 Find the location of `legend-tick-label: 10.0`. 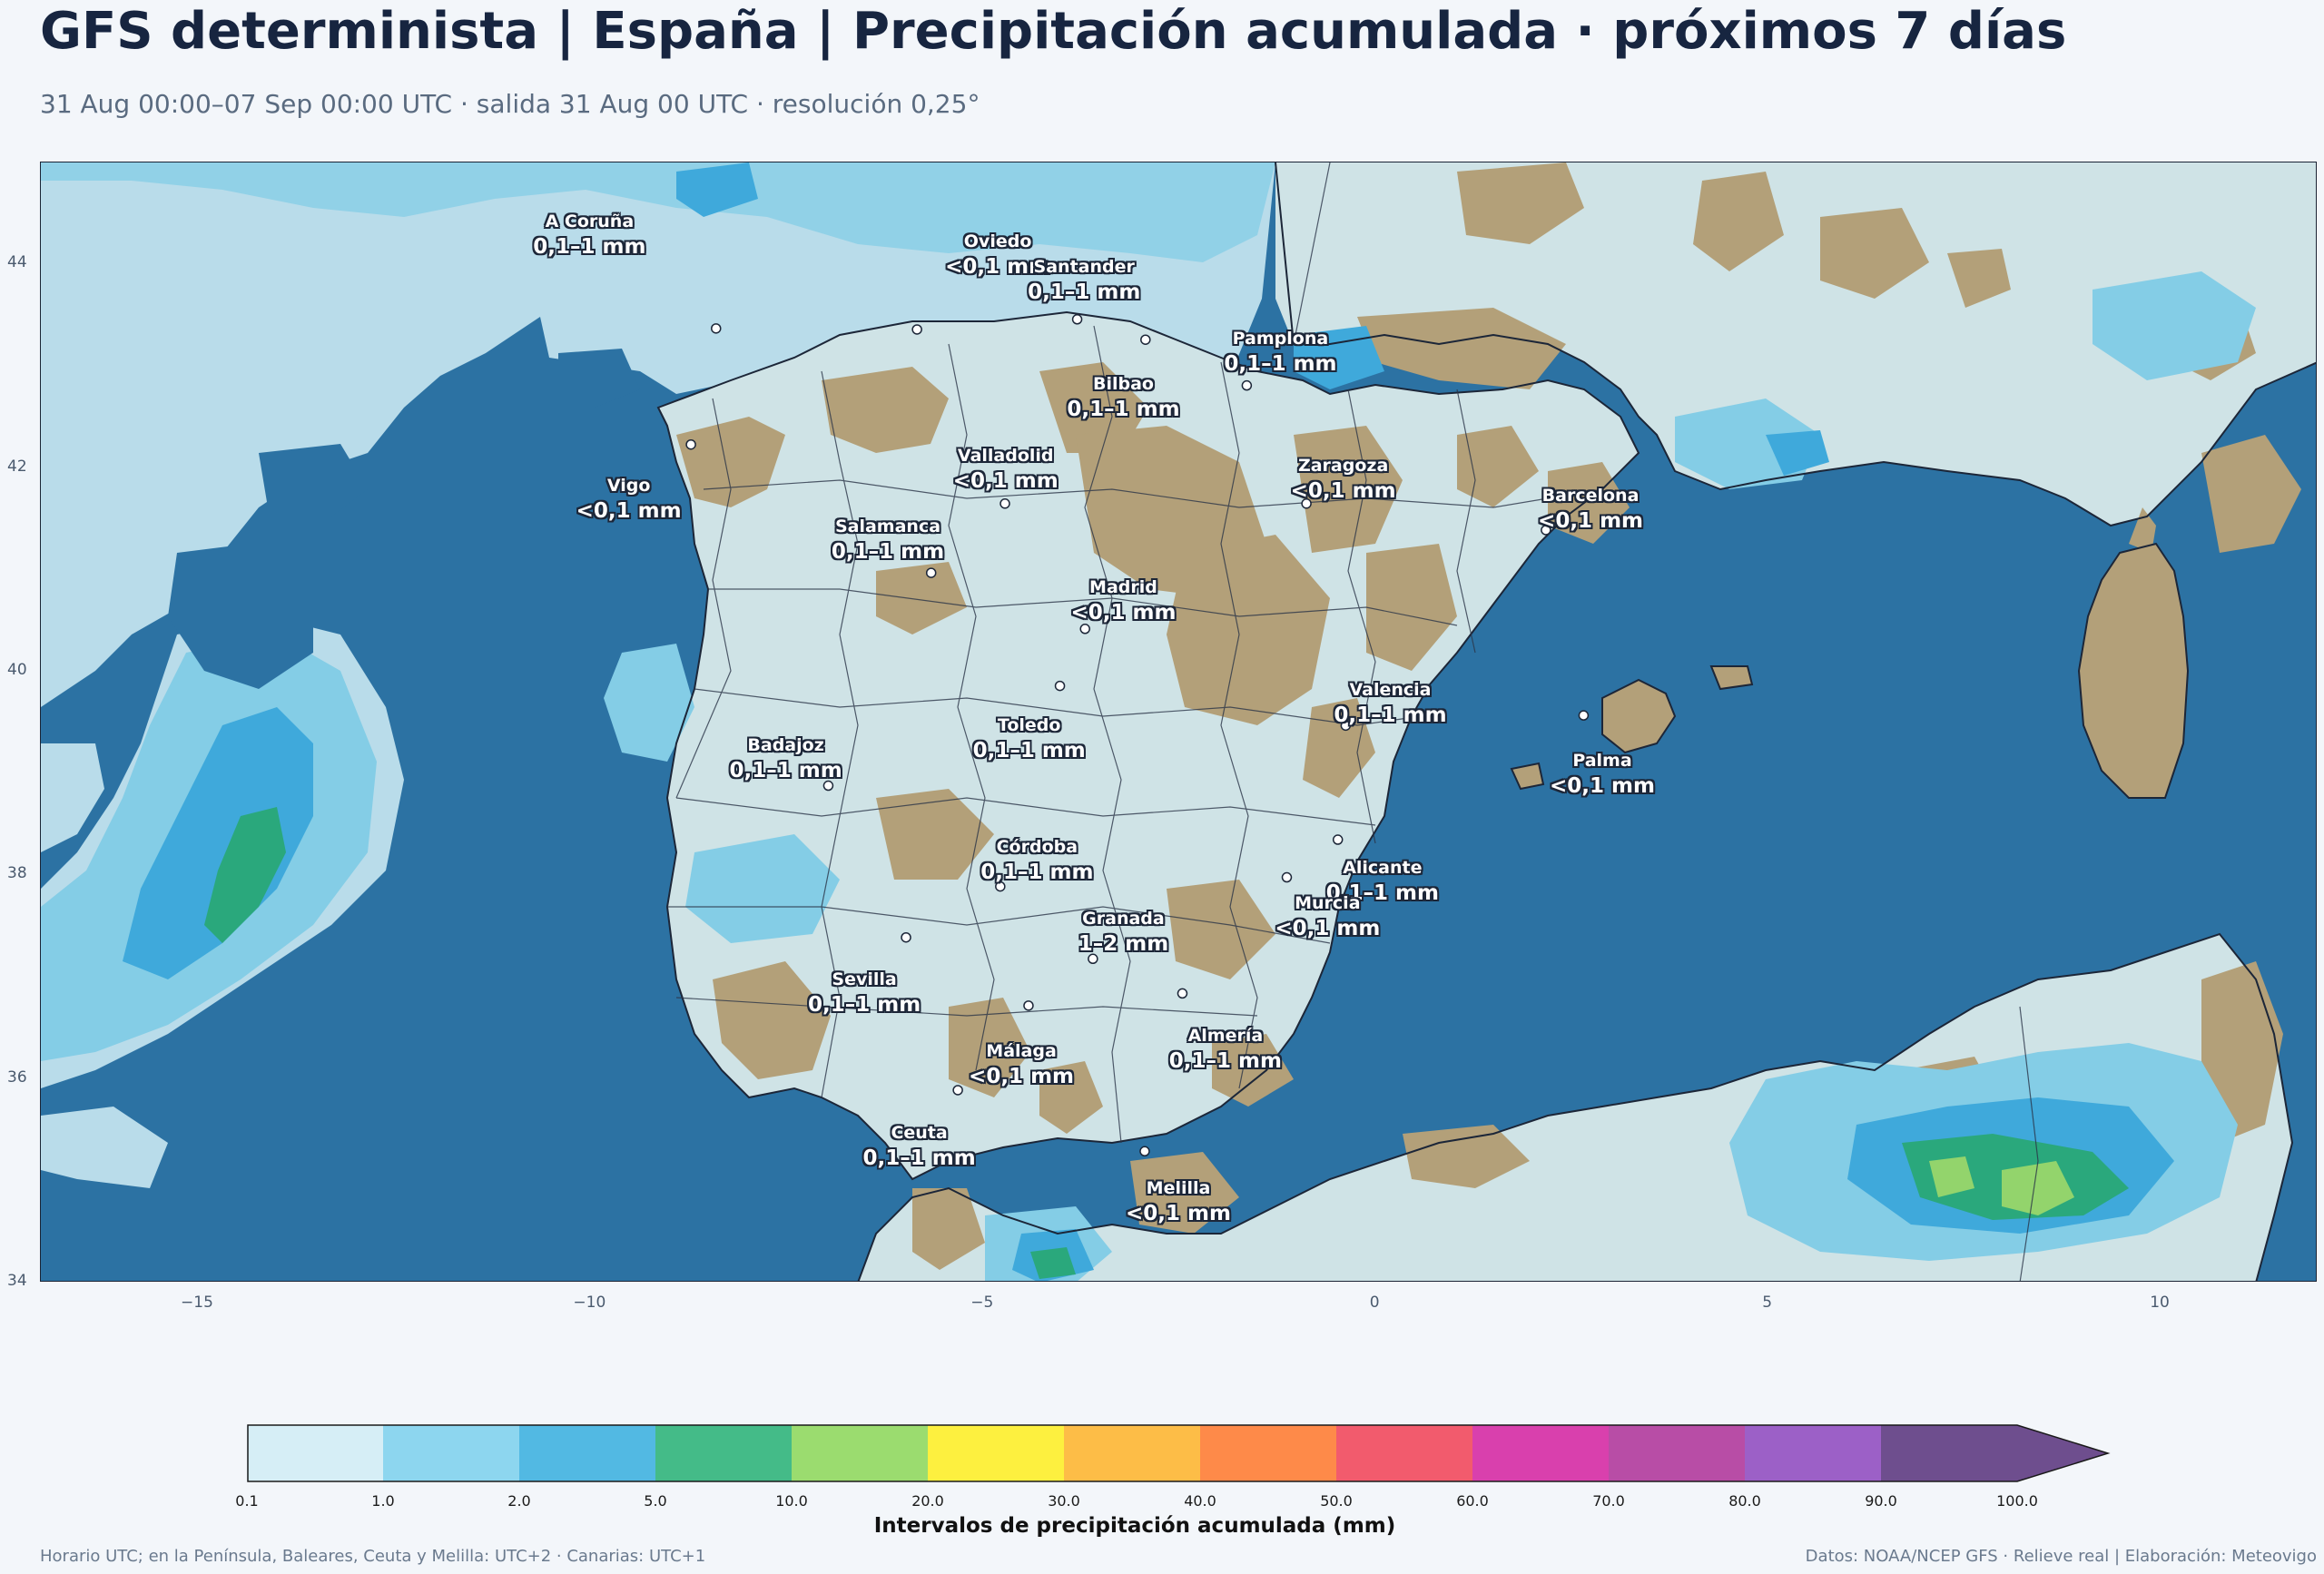

legend-tick-label: 10.0 is located at coordinates (791, 1501).